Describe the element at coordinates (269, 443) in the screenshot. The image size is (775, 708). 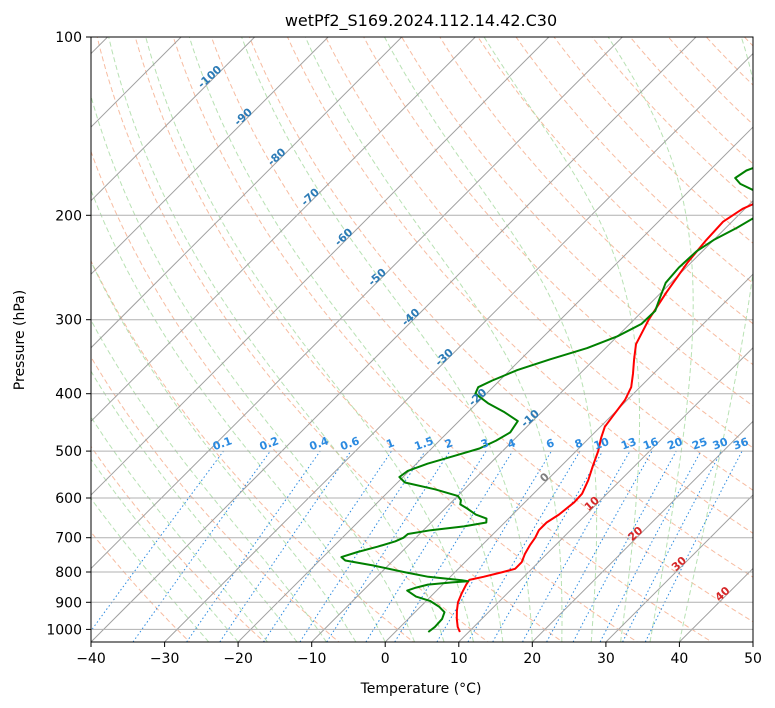
I see `mixing-ratio-label: 0.2` at that location.